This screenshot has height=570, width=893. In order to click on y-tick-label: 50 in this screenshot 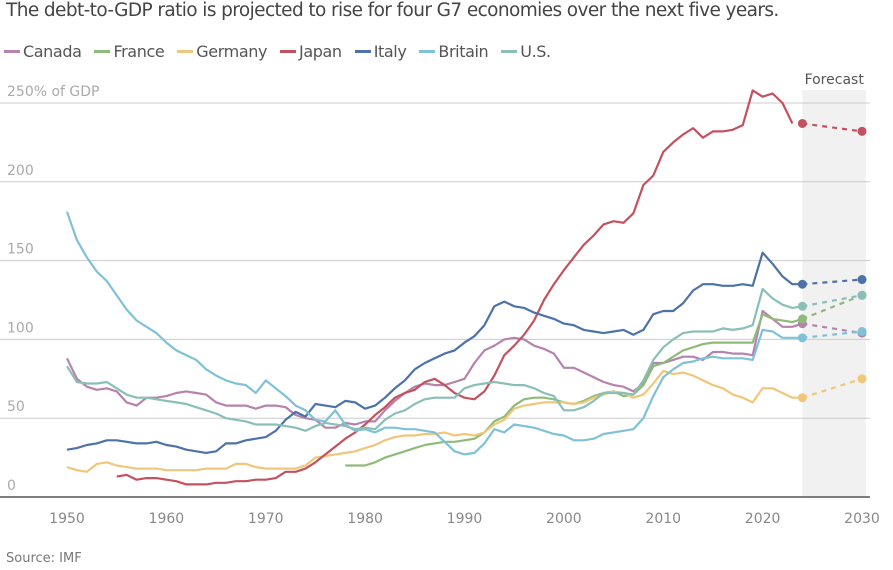, I will do `click(16, 407)`.